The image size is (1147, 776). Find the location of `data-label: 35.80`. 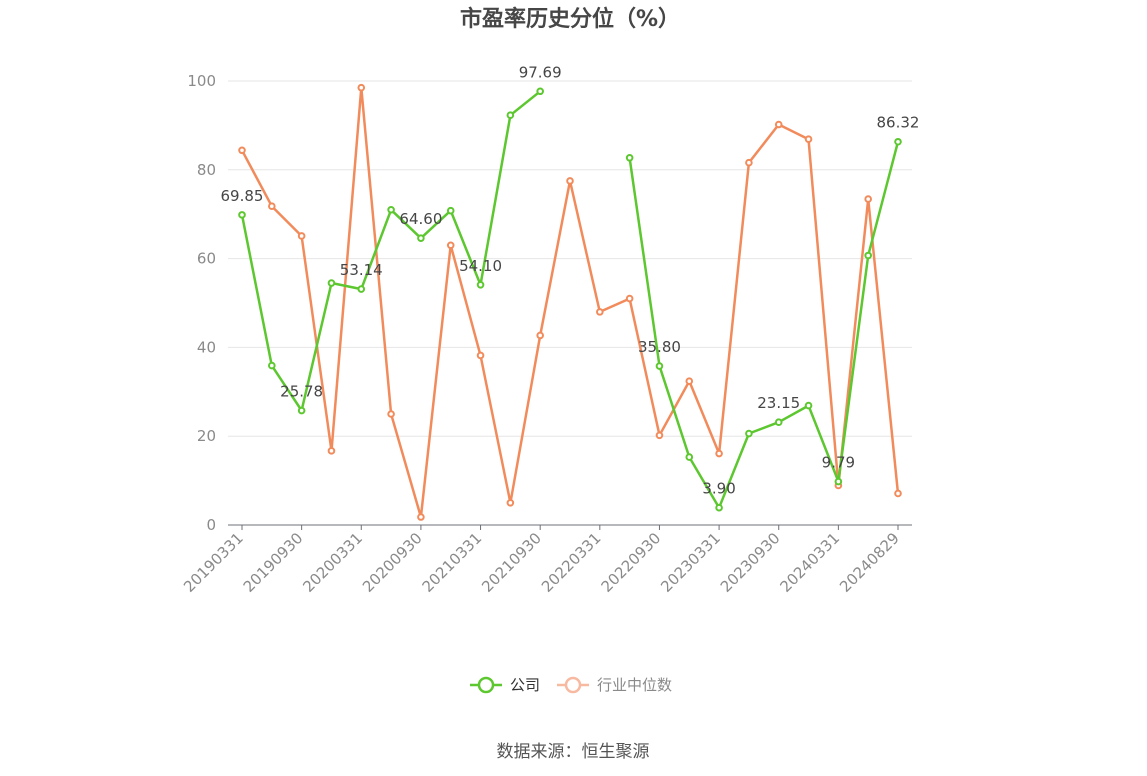

data-label: 35.80 is located at coordinates (659, 347).